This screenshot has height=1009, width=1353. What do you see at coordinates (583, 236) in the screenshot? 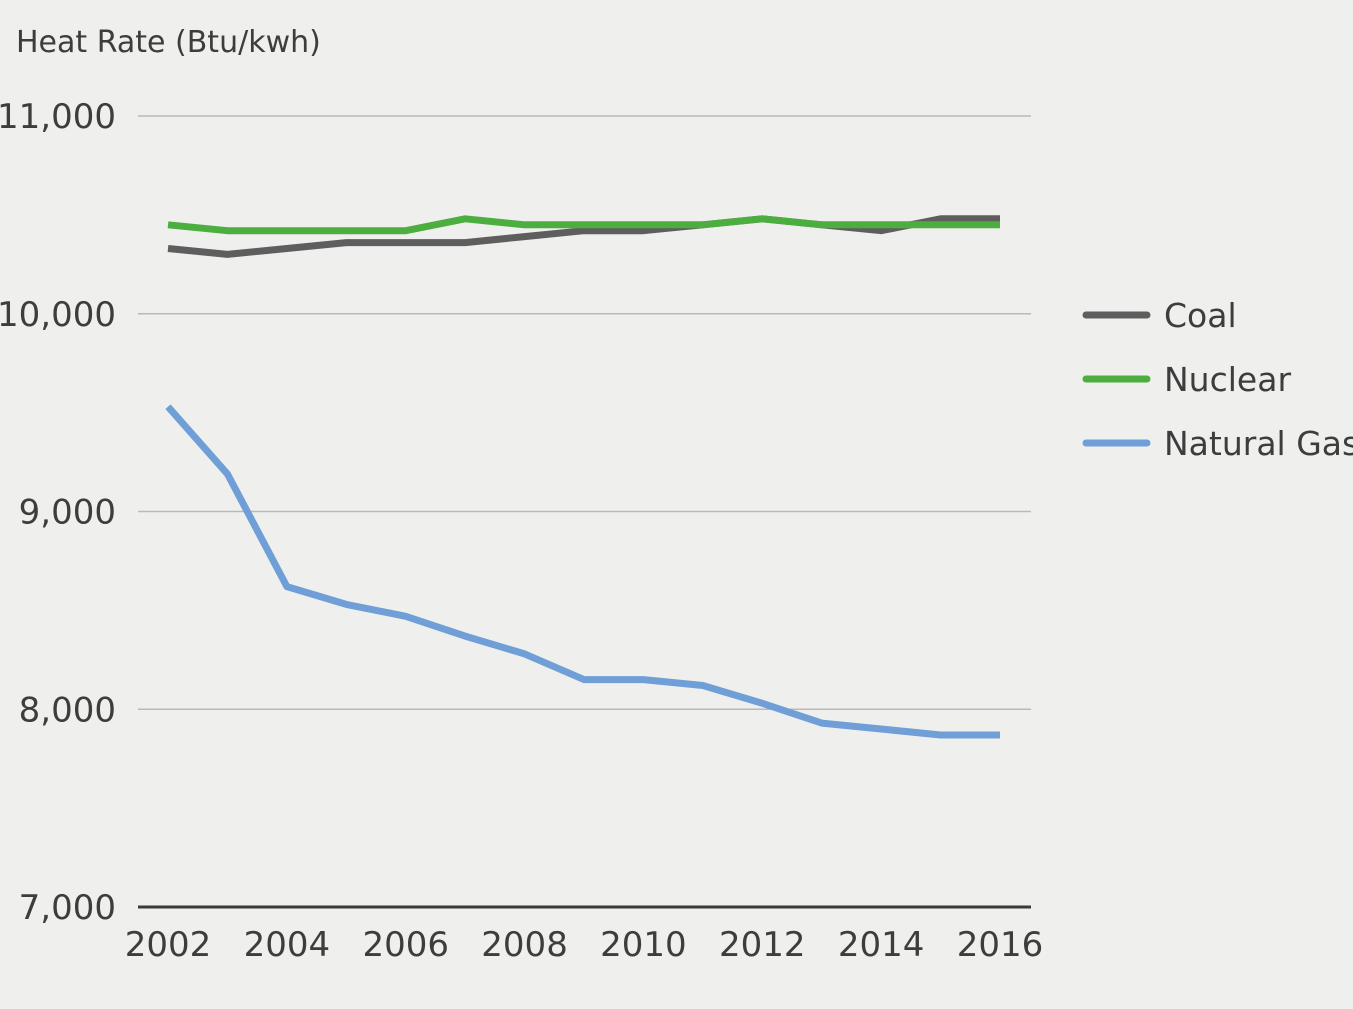
I see `series-line-coal` at bounding box center [583, 236].